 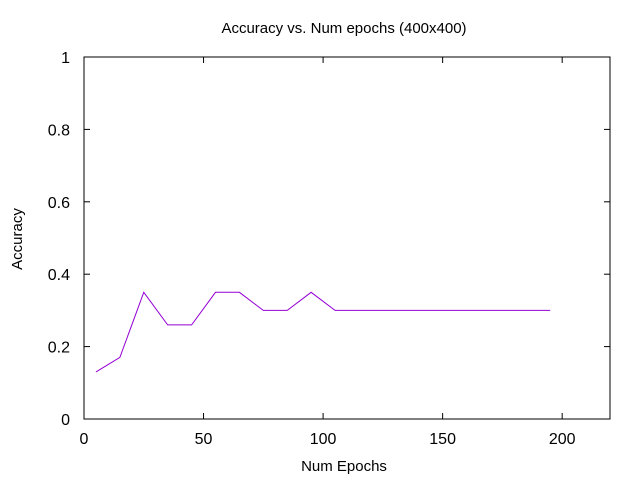 What do you see at coordinates (323, 439) in the screenshot?
I see `x-tick-label: 100` at bounding box center [323, 439].